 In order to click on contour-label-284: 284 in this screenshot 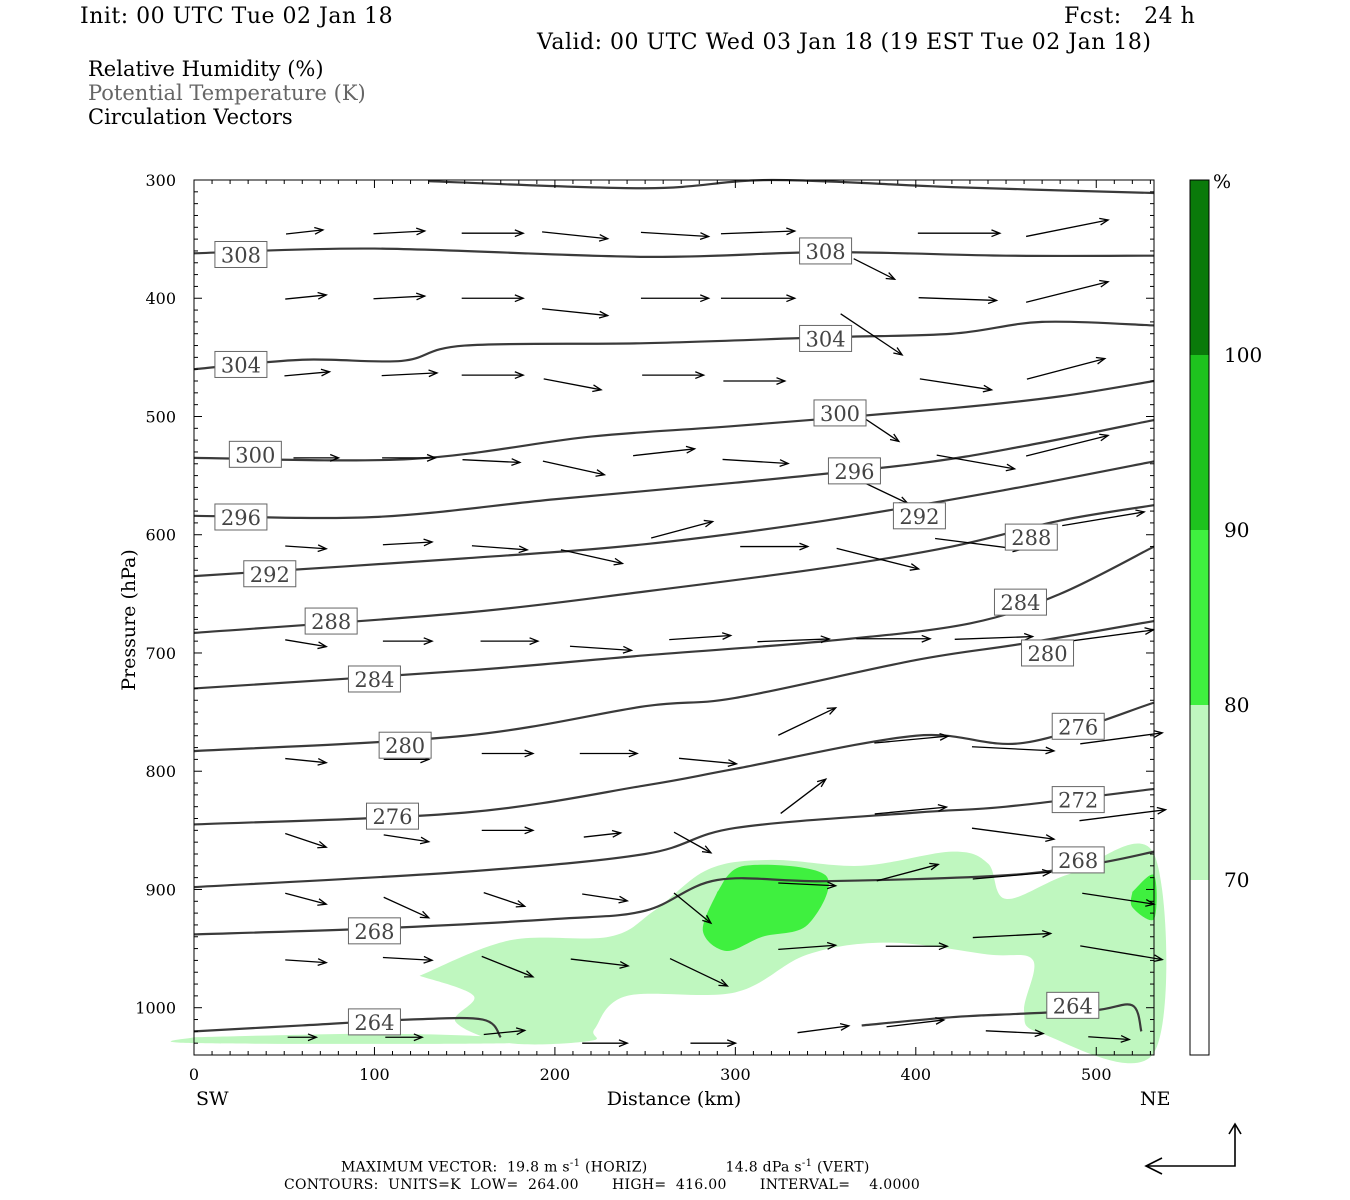, I will do `click(374, 679)`.